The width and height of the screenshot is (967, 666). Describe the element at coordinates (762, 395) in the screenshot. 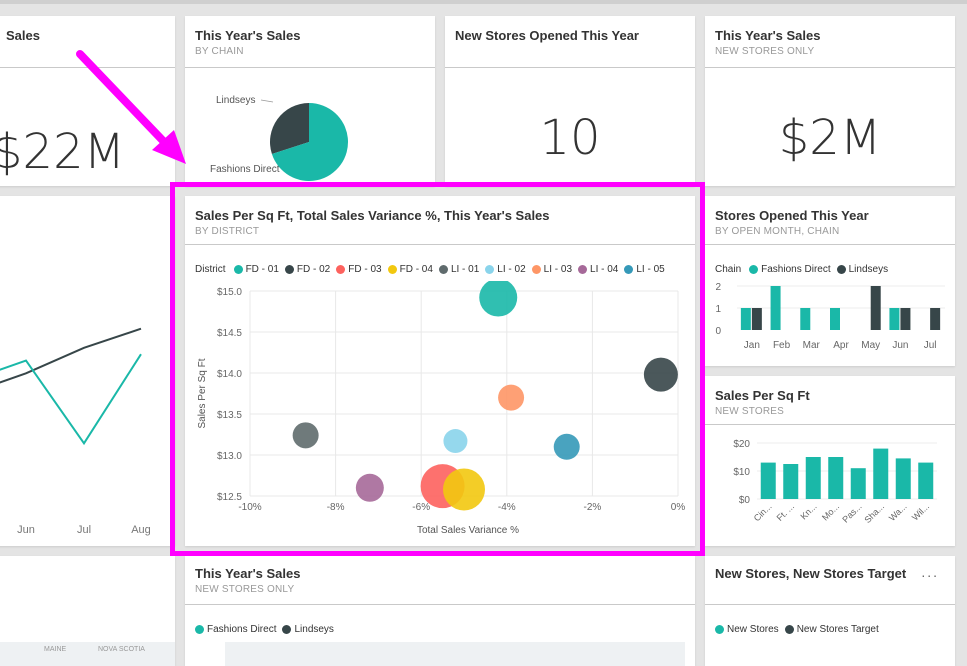

I see `tile-title: Sales Per Sq Ft` at that location.